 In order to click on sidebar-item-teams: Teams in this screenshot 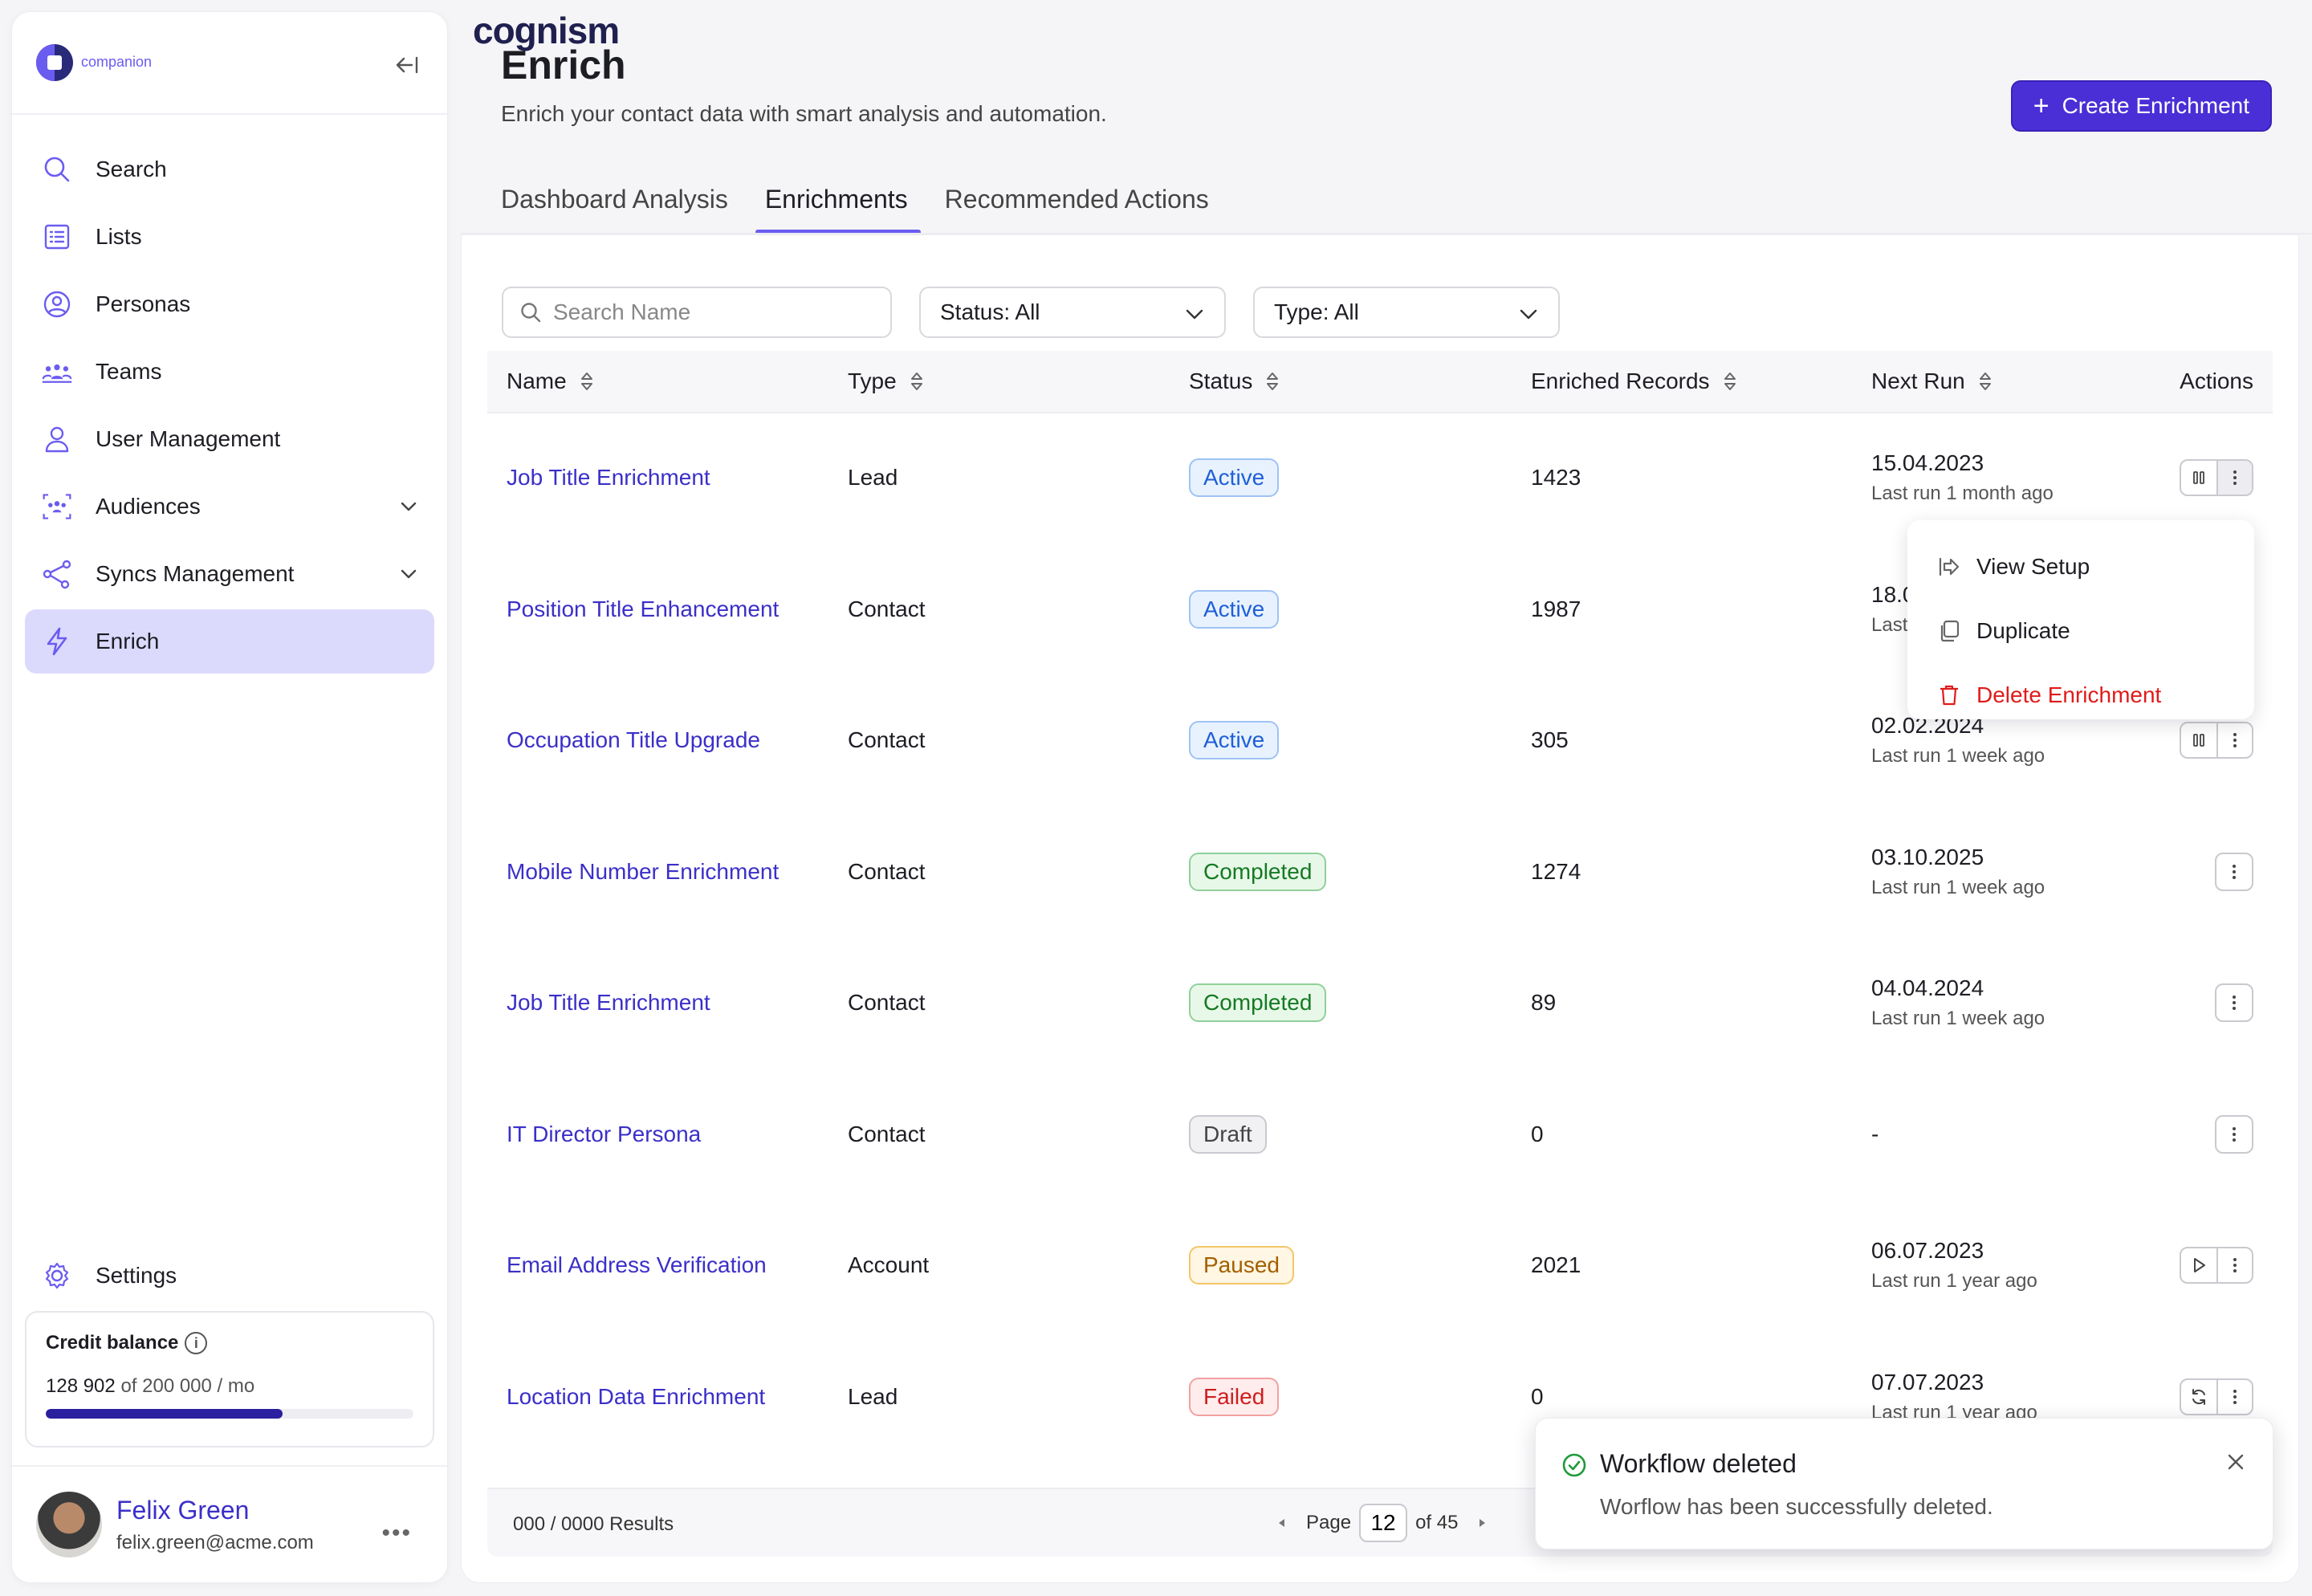, I will do `click(229, 372)`.